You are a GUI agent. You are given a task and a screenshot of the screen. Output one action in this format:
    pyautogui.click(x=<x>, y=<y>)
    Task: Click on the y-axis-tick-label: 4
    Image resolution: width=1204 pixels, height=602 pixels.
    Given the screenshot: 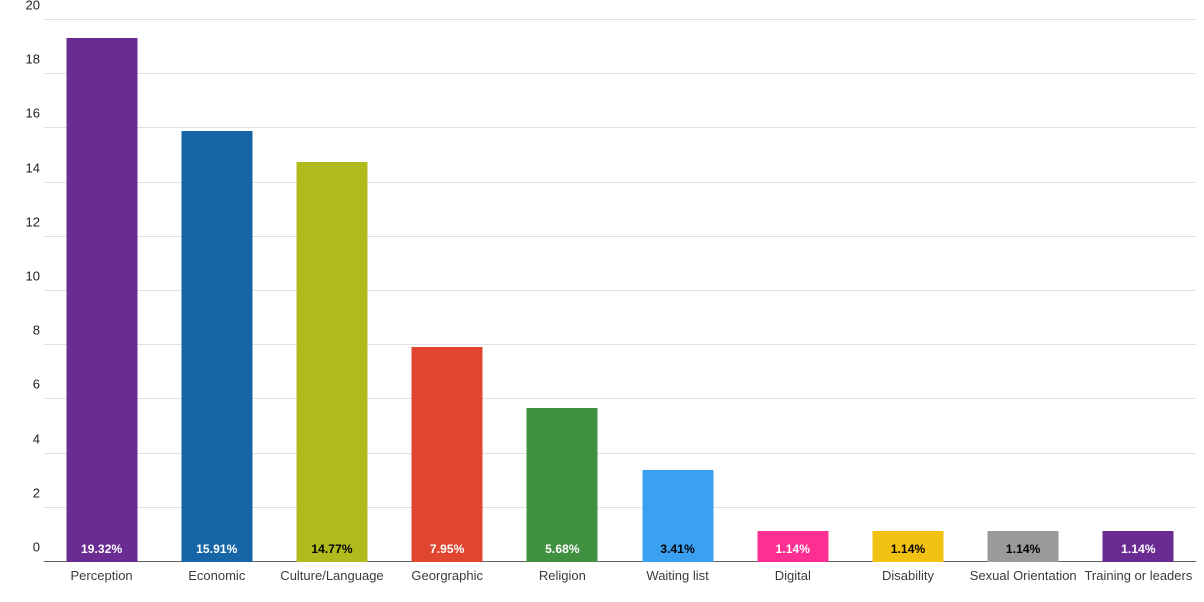 What is the action you would take?
    pyautogui.click(x=36, y=439)
    